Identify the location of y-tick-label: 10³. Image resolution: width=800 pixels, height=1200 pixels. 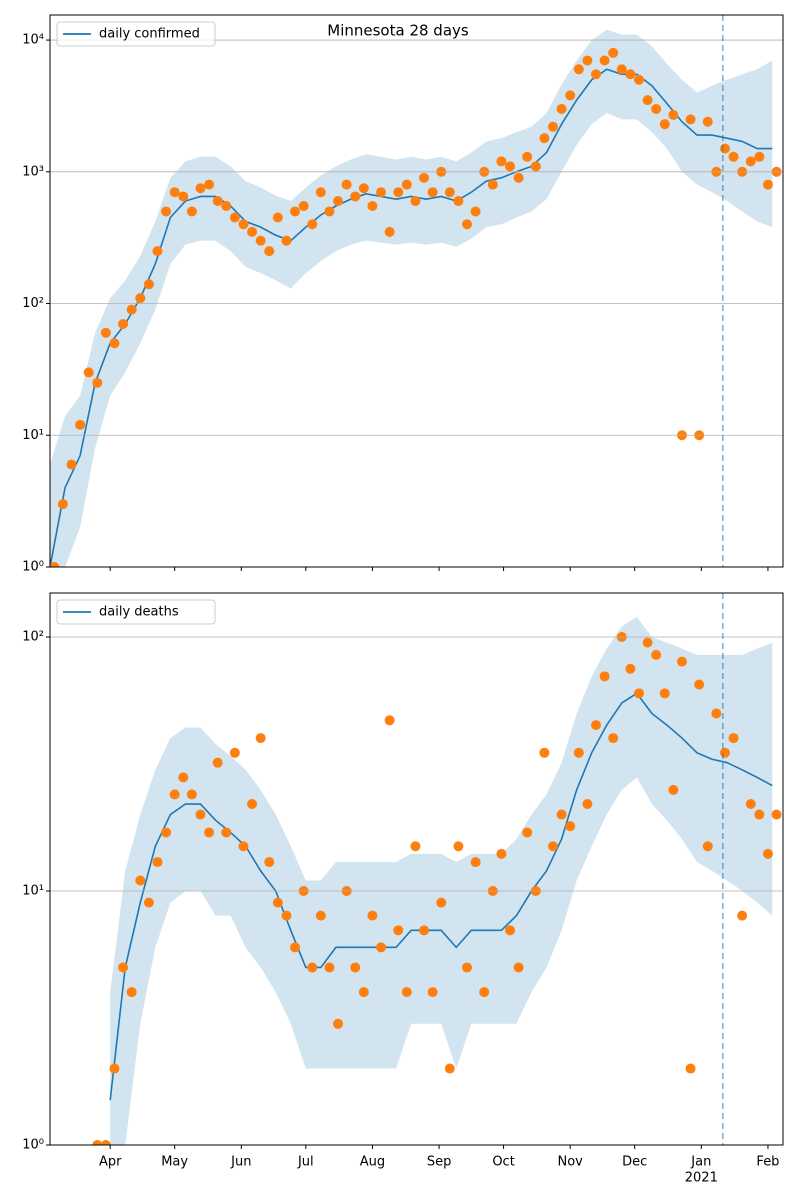
(33, 171).